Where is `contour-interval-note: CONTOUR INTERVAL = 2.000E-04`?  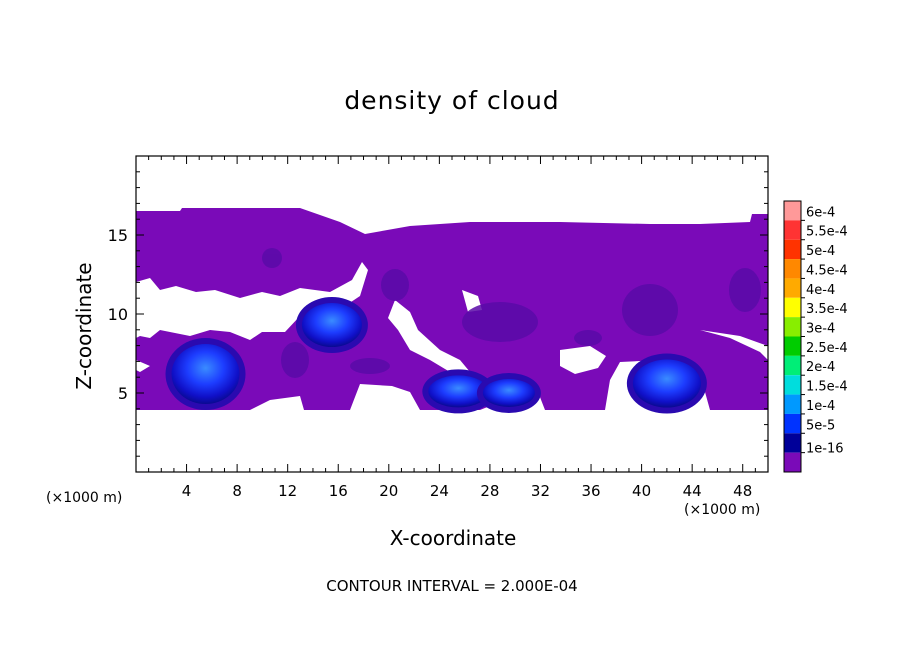
contour-interval-note: CONTOUR INTERVAL = 2.000E-04 is located at coordinates (452, 586).